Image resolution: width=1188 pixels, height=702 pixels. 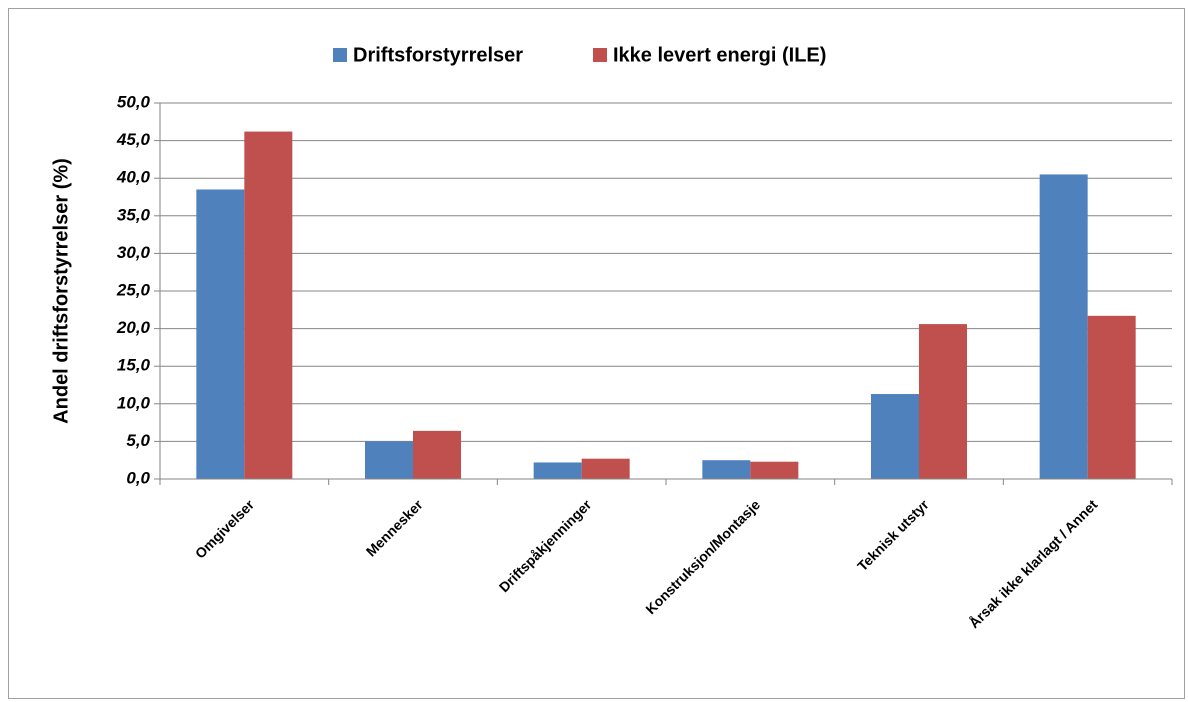 I want to click on y-tick-label: 0,0, so click(x=138, y=477).